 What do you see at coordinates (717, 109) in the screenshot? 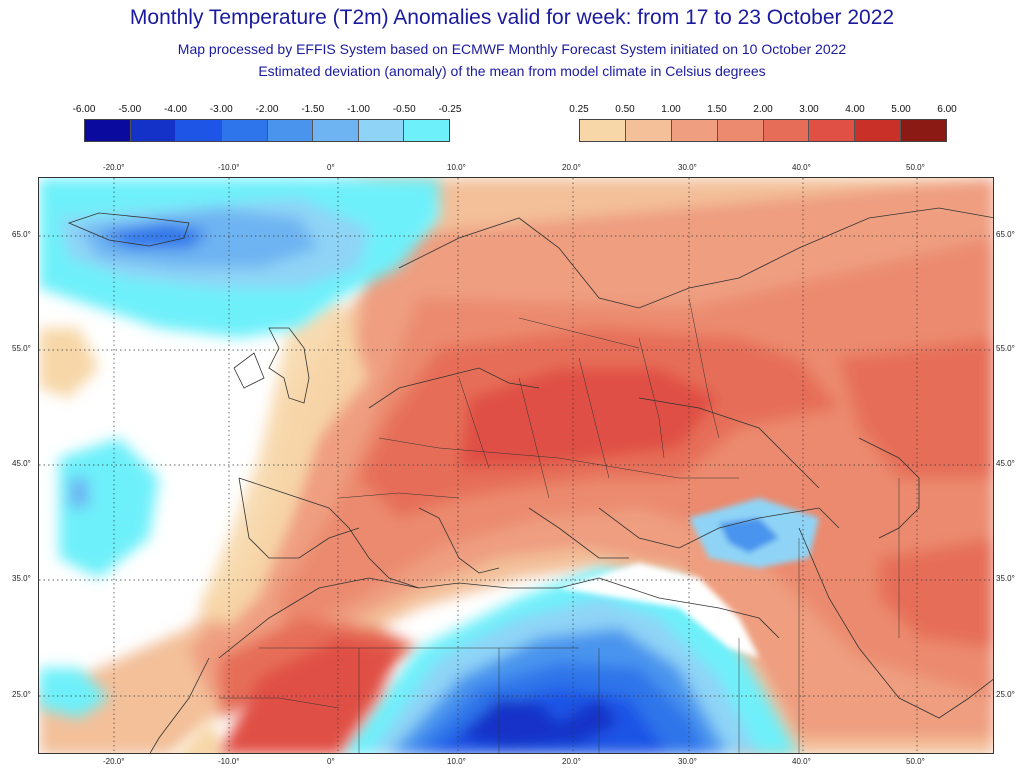
I see `legend-warm-label: 1.50` at bounding box center [717, 109].